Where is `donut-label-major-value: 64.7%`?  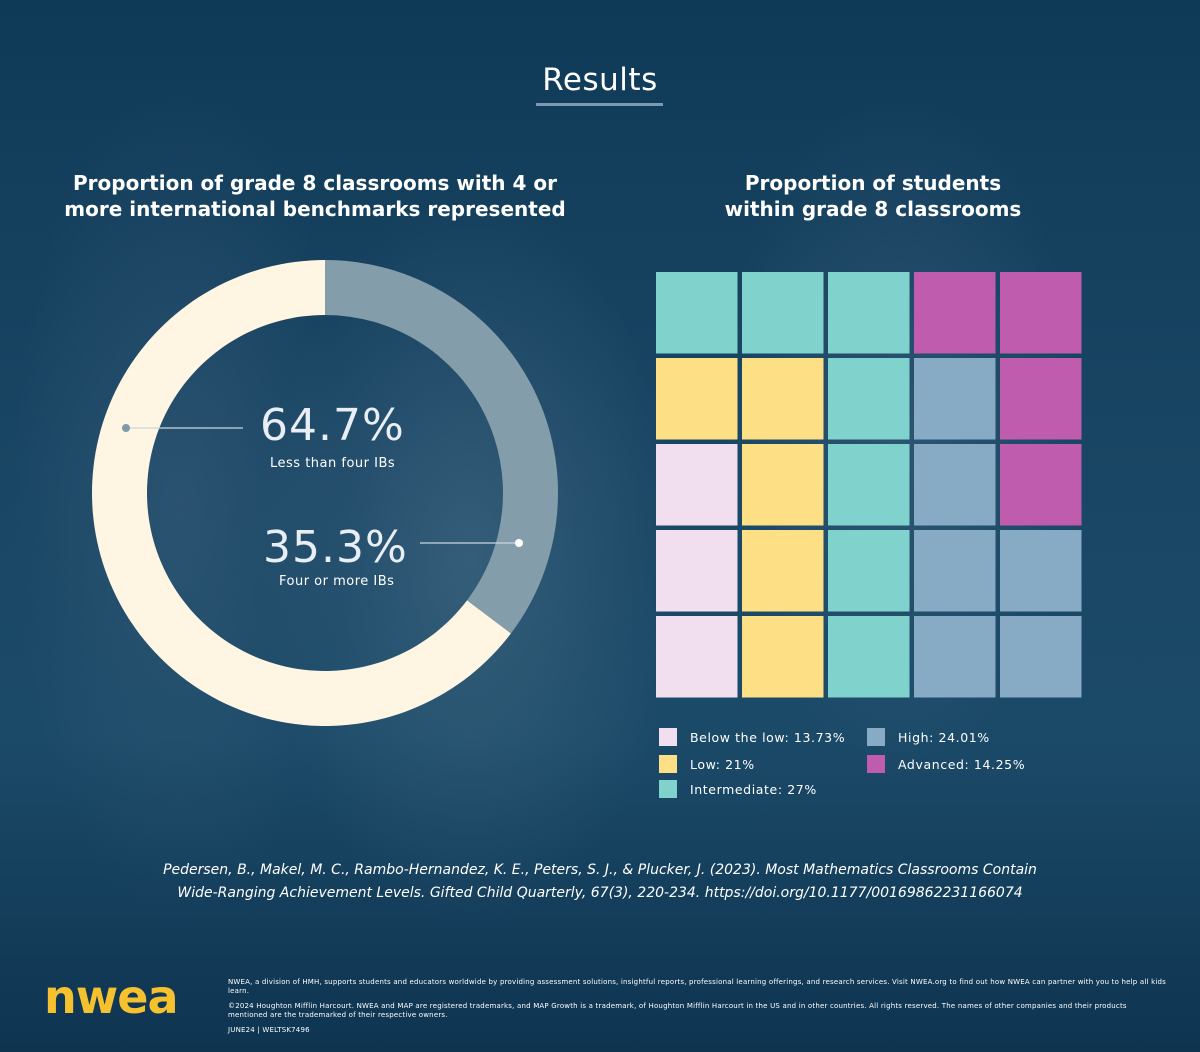 donut-label-major-value: 64.7% is located at coordinates (332, 425).